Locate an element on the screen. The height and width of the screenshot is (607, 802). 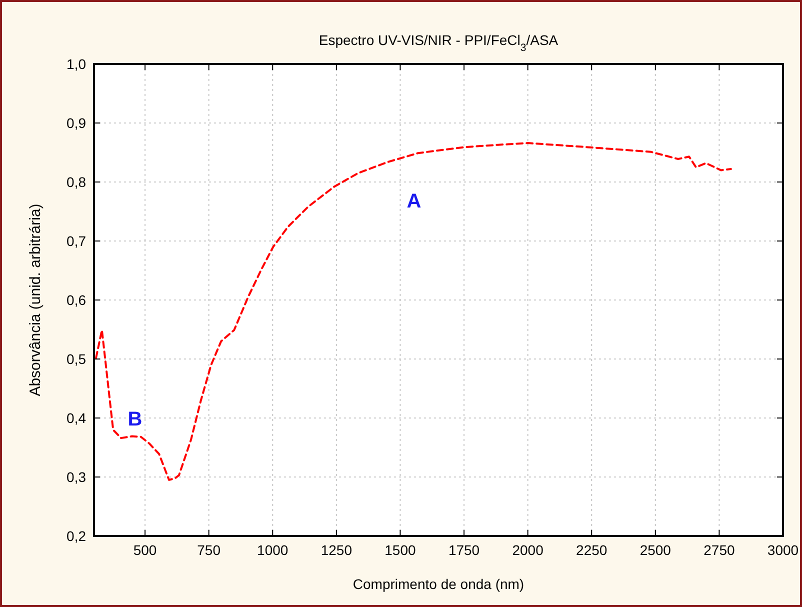
chart-title: Espectro UV-VIS/NIR - PPI/FeCl$_{3}$/ASA is located at coordinates (438, 43).